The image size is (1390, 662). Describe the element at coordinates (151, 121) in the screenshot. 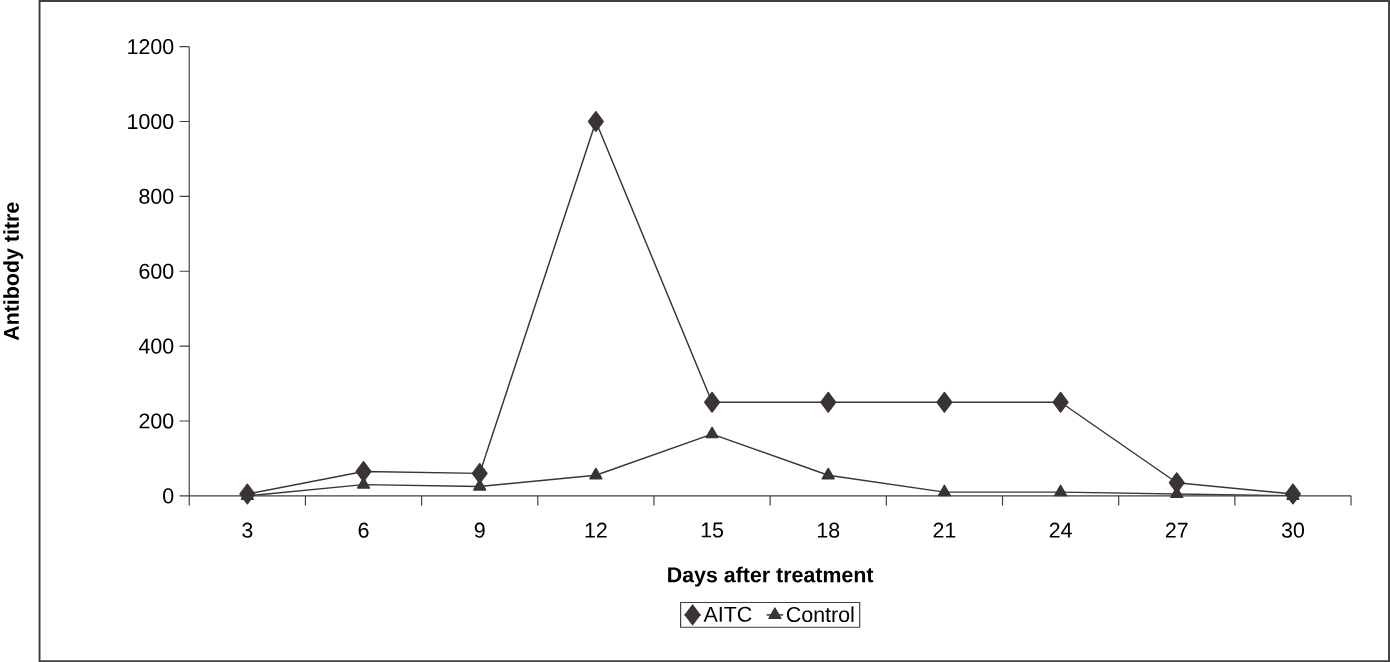

I see `y-tick-label: 1000` at that location.